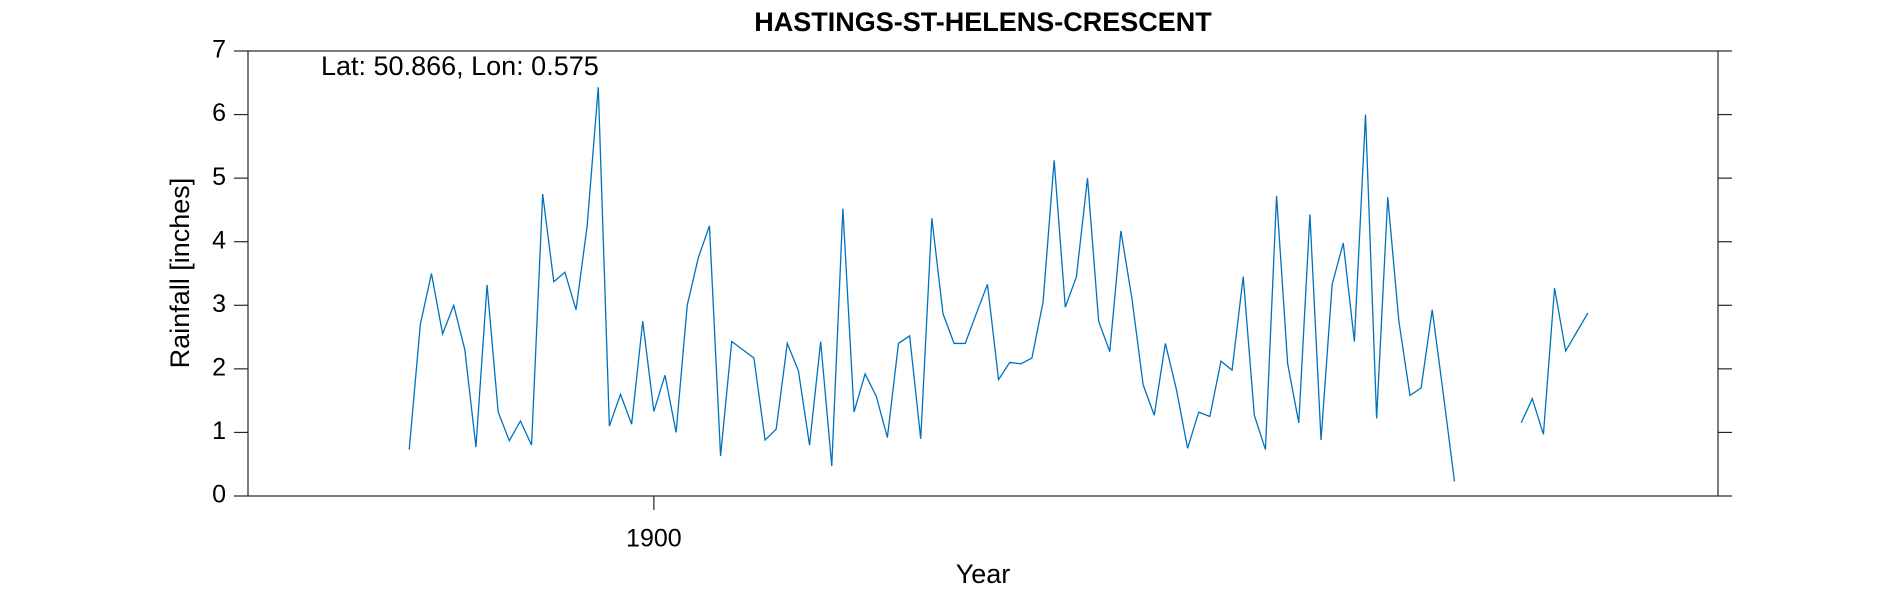 The height and width of the screenshot is (591, 1890). I want to click on y-tick-label: 6, so click(219, 113).